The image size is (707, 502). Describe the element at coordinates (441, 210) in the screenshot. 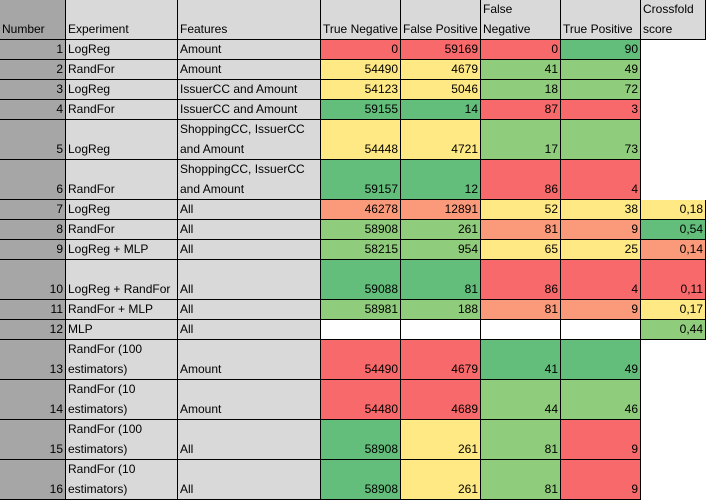

I see `row-7-false-positive: 12891` at that location.